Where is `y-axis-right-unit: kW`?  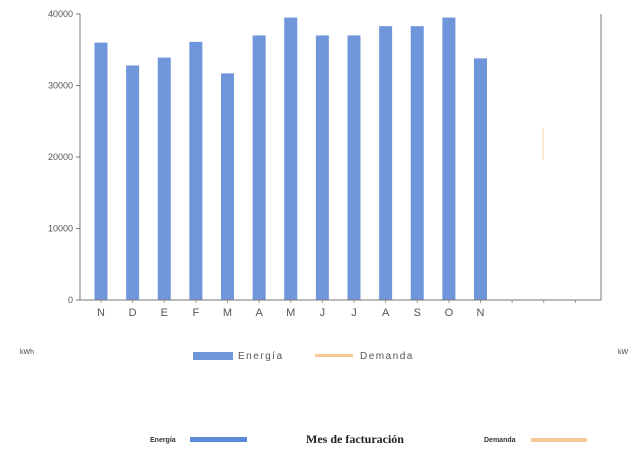 y-axis-right-unit: kW is located at coordinates (623, 352).